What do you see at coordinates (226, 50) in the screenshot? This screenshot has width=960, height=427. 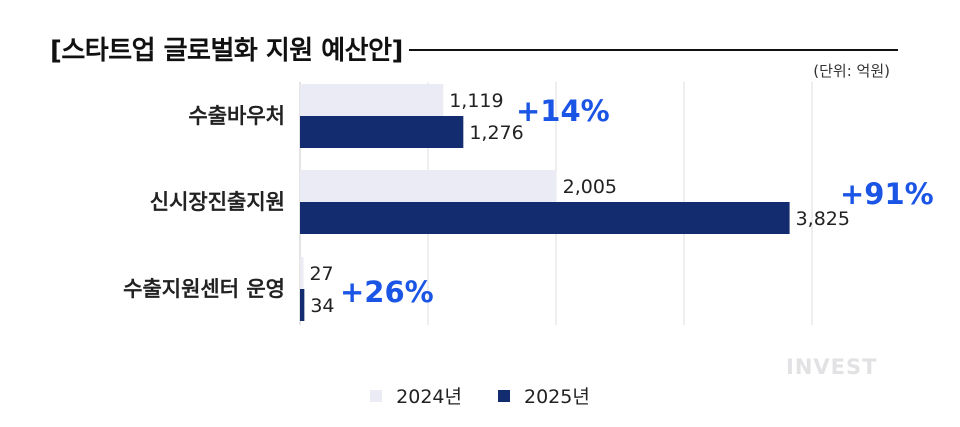 I see `chart-title: [스타트업 글로벌화 지원 예산안]` at bounding box center [226, 50].